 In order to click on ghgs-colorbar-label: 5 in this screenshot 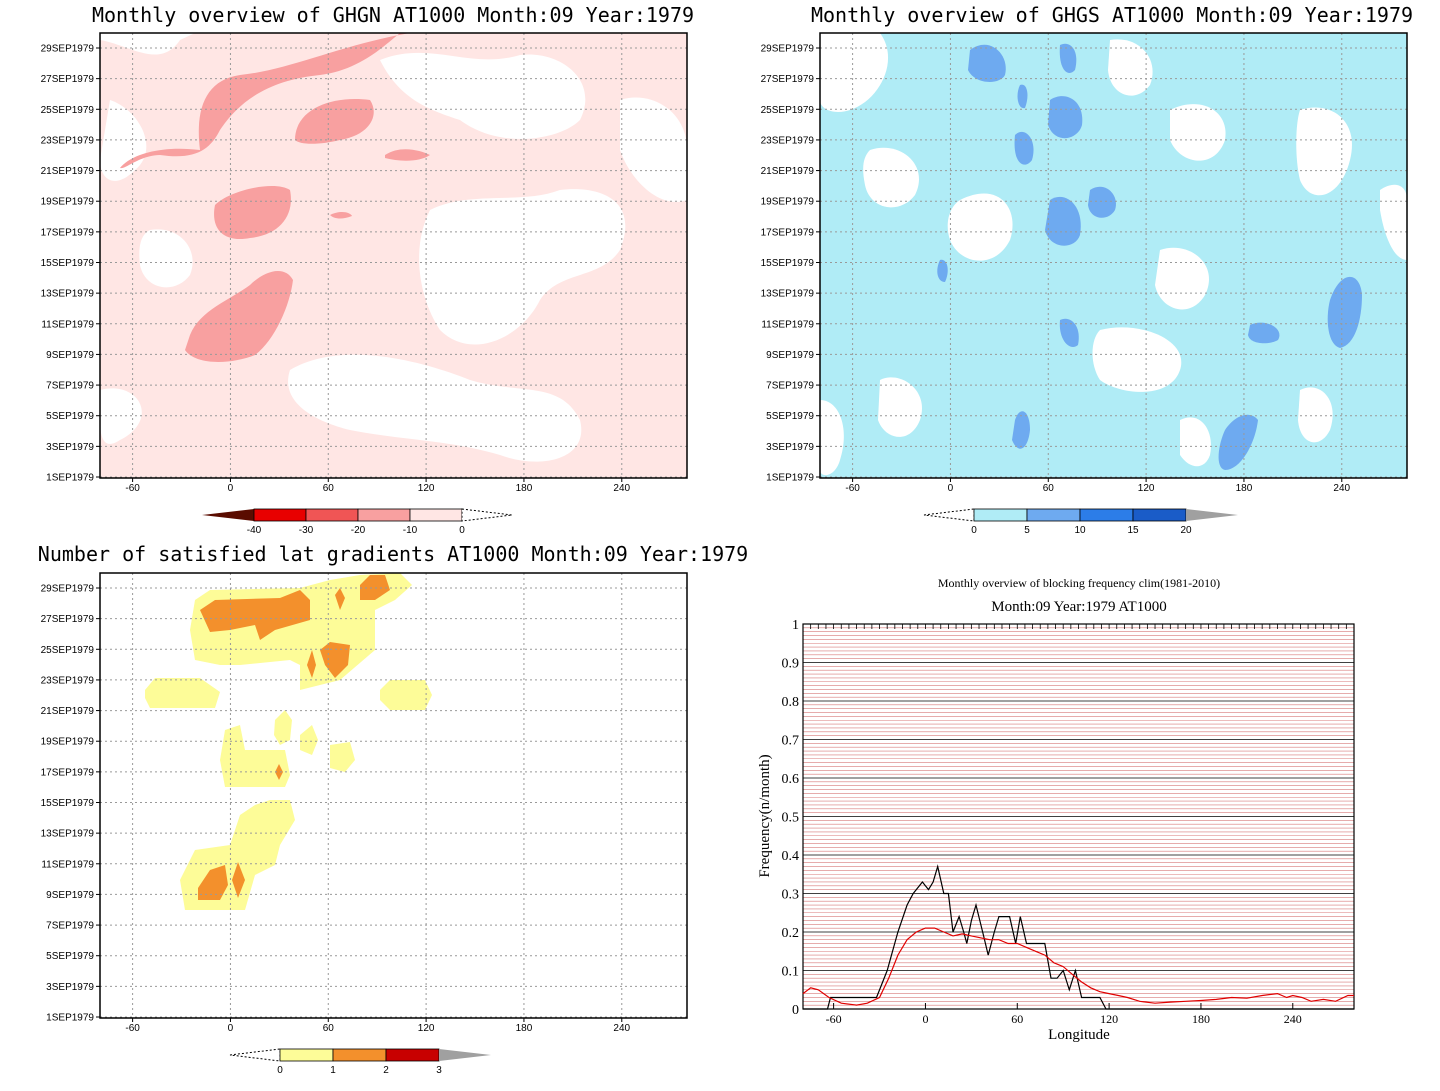, I will do `click(1027, 530)`.